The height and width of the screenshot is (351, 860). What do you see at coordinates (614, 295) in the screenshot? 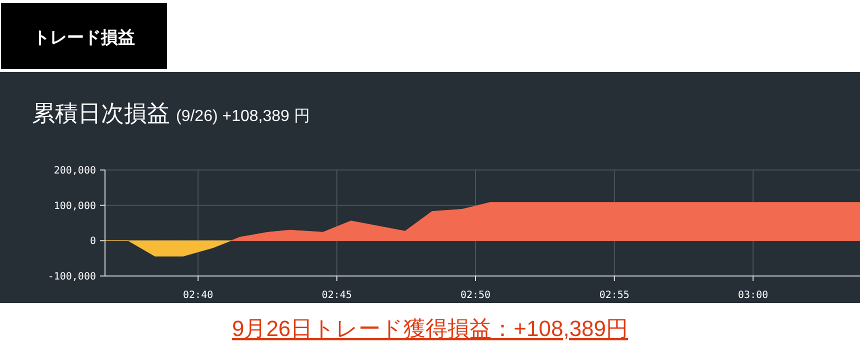
I see `x-tick-label: 02:55` at bounding box center [614, 295].